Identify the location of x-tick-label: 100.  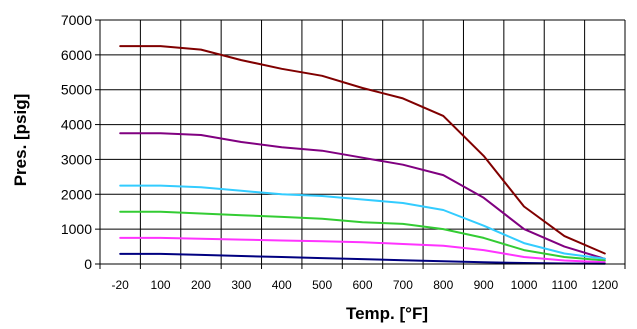
(161, 285).